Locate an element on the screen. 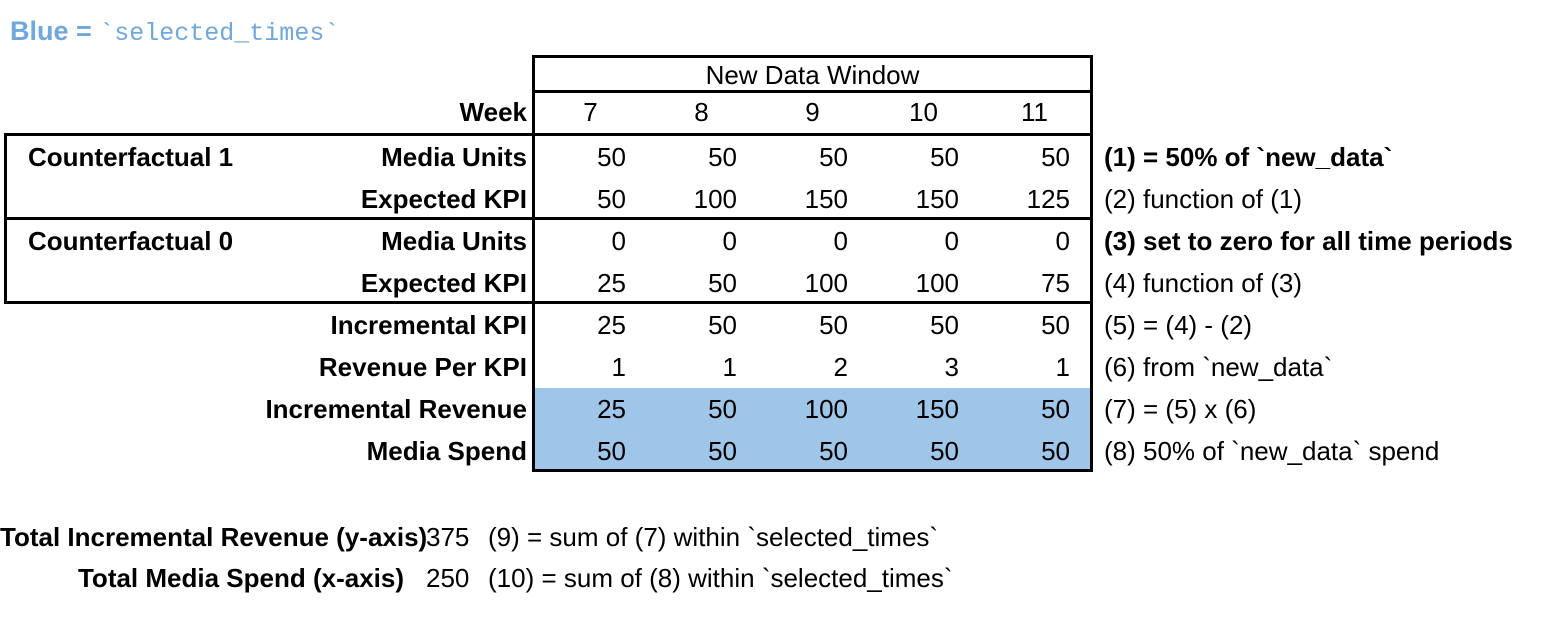 The image size is (1544, 620). new-data-window-header: New Data Window is located at coordinates (812, 75).